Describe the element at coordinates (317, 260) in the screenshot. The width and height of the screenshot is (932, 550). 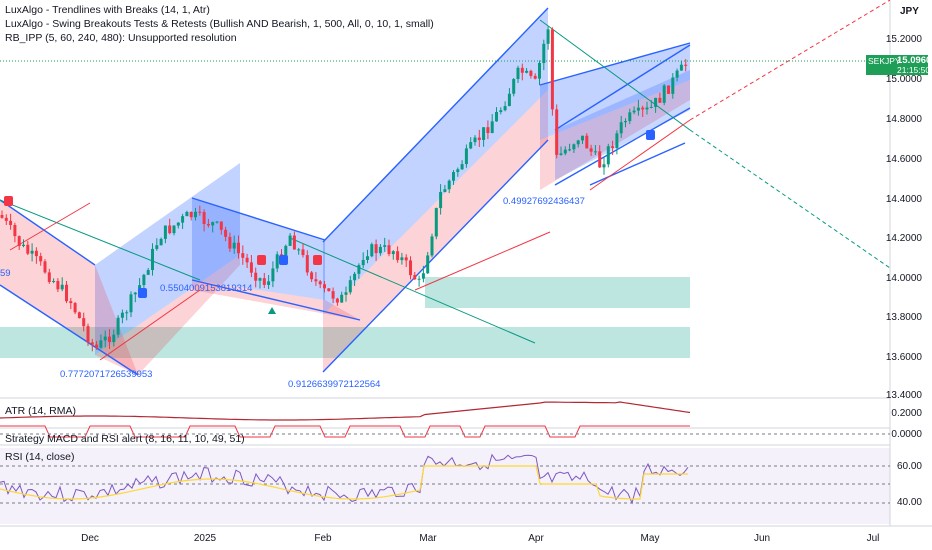
I see `bear-break-marker` at that location.